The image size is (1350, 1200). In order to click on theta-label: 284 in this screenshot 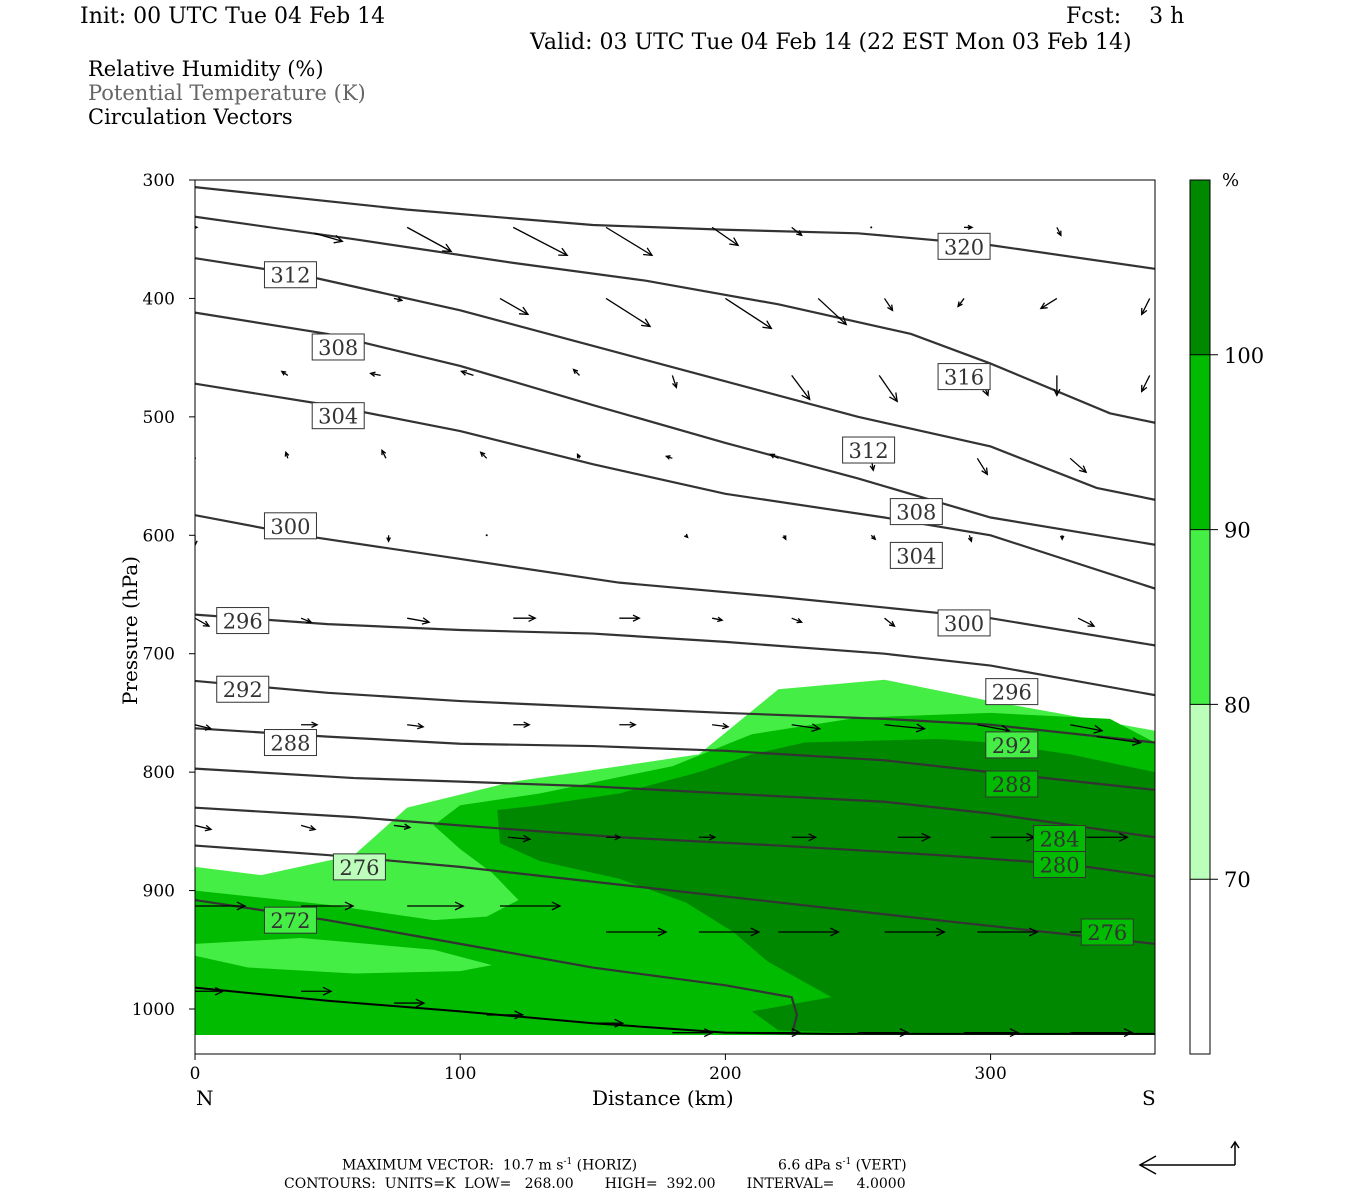, I will do `click(1060, 838)`.